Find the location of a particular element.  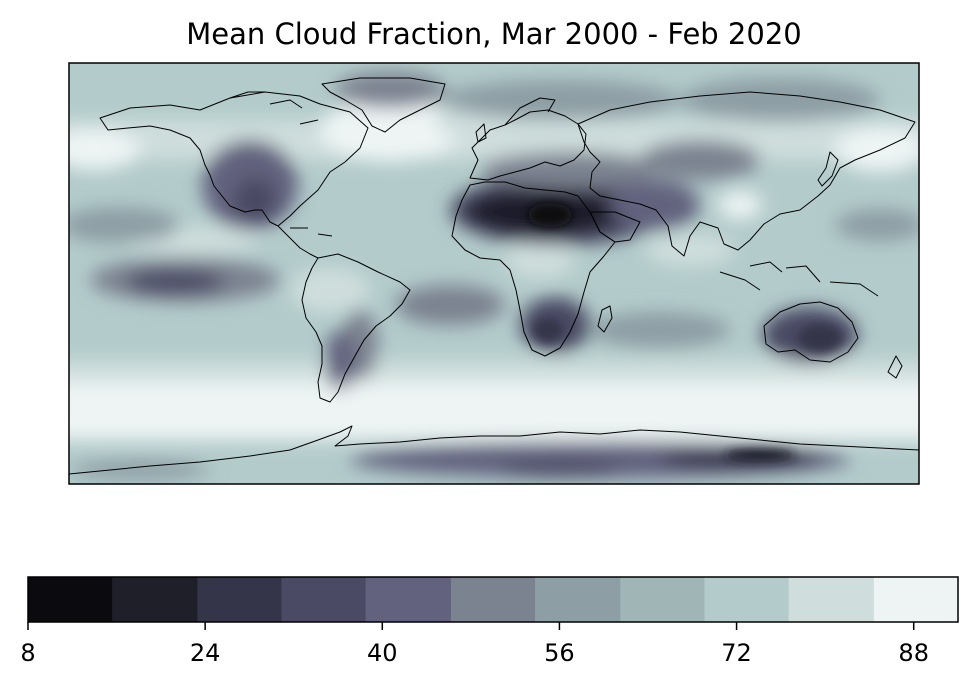

colorbar-tick-label: 8 is located at coordinates (28, 653).